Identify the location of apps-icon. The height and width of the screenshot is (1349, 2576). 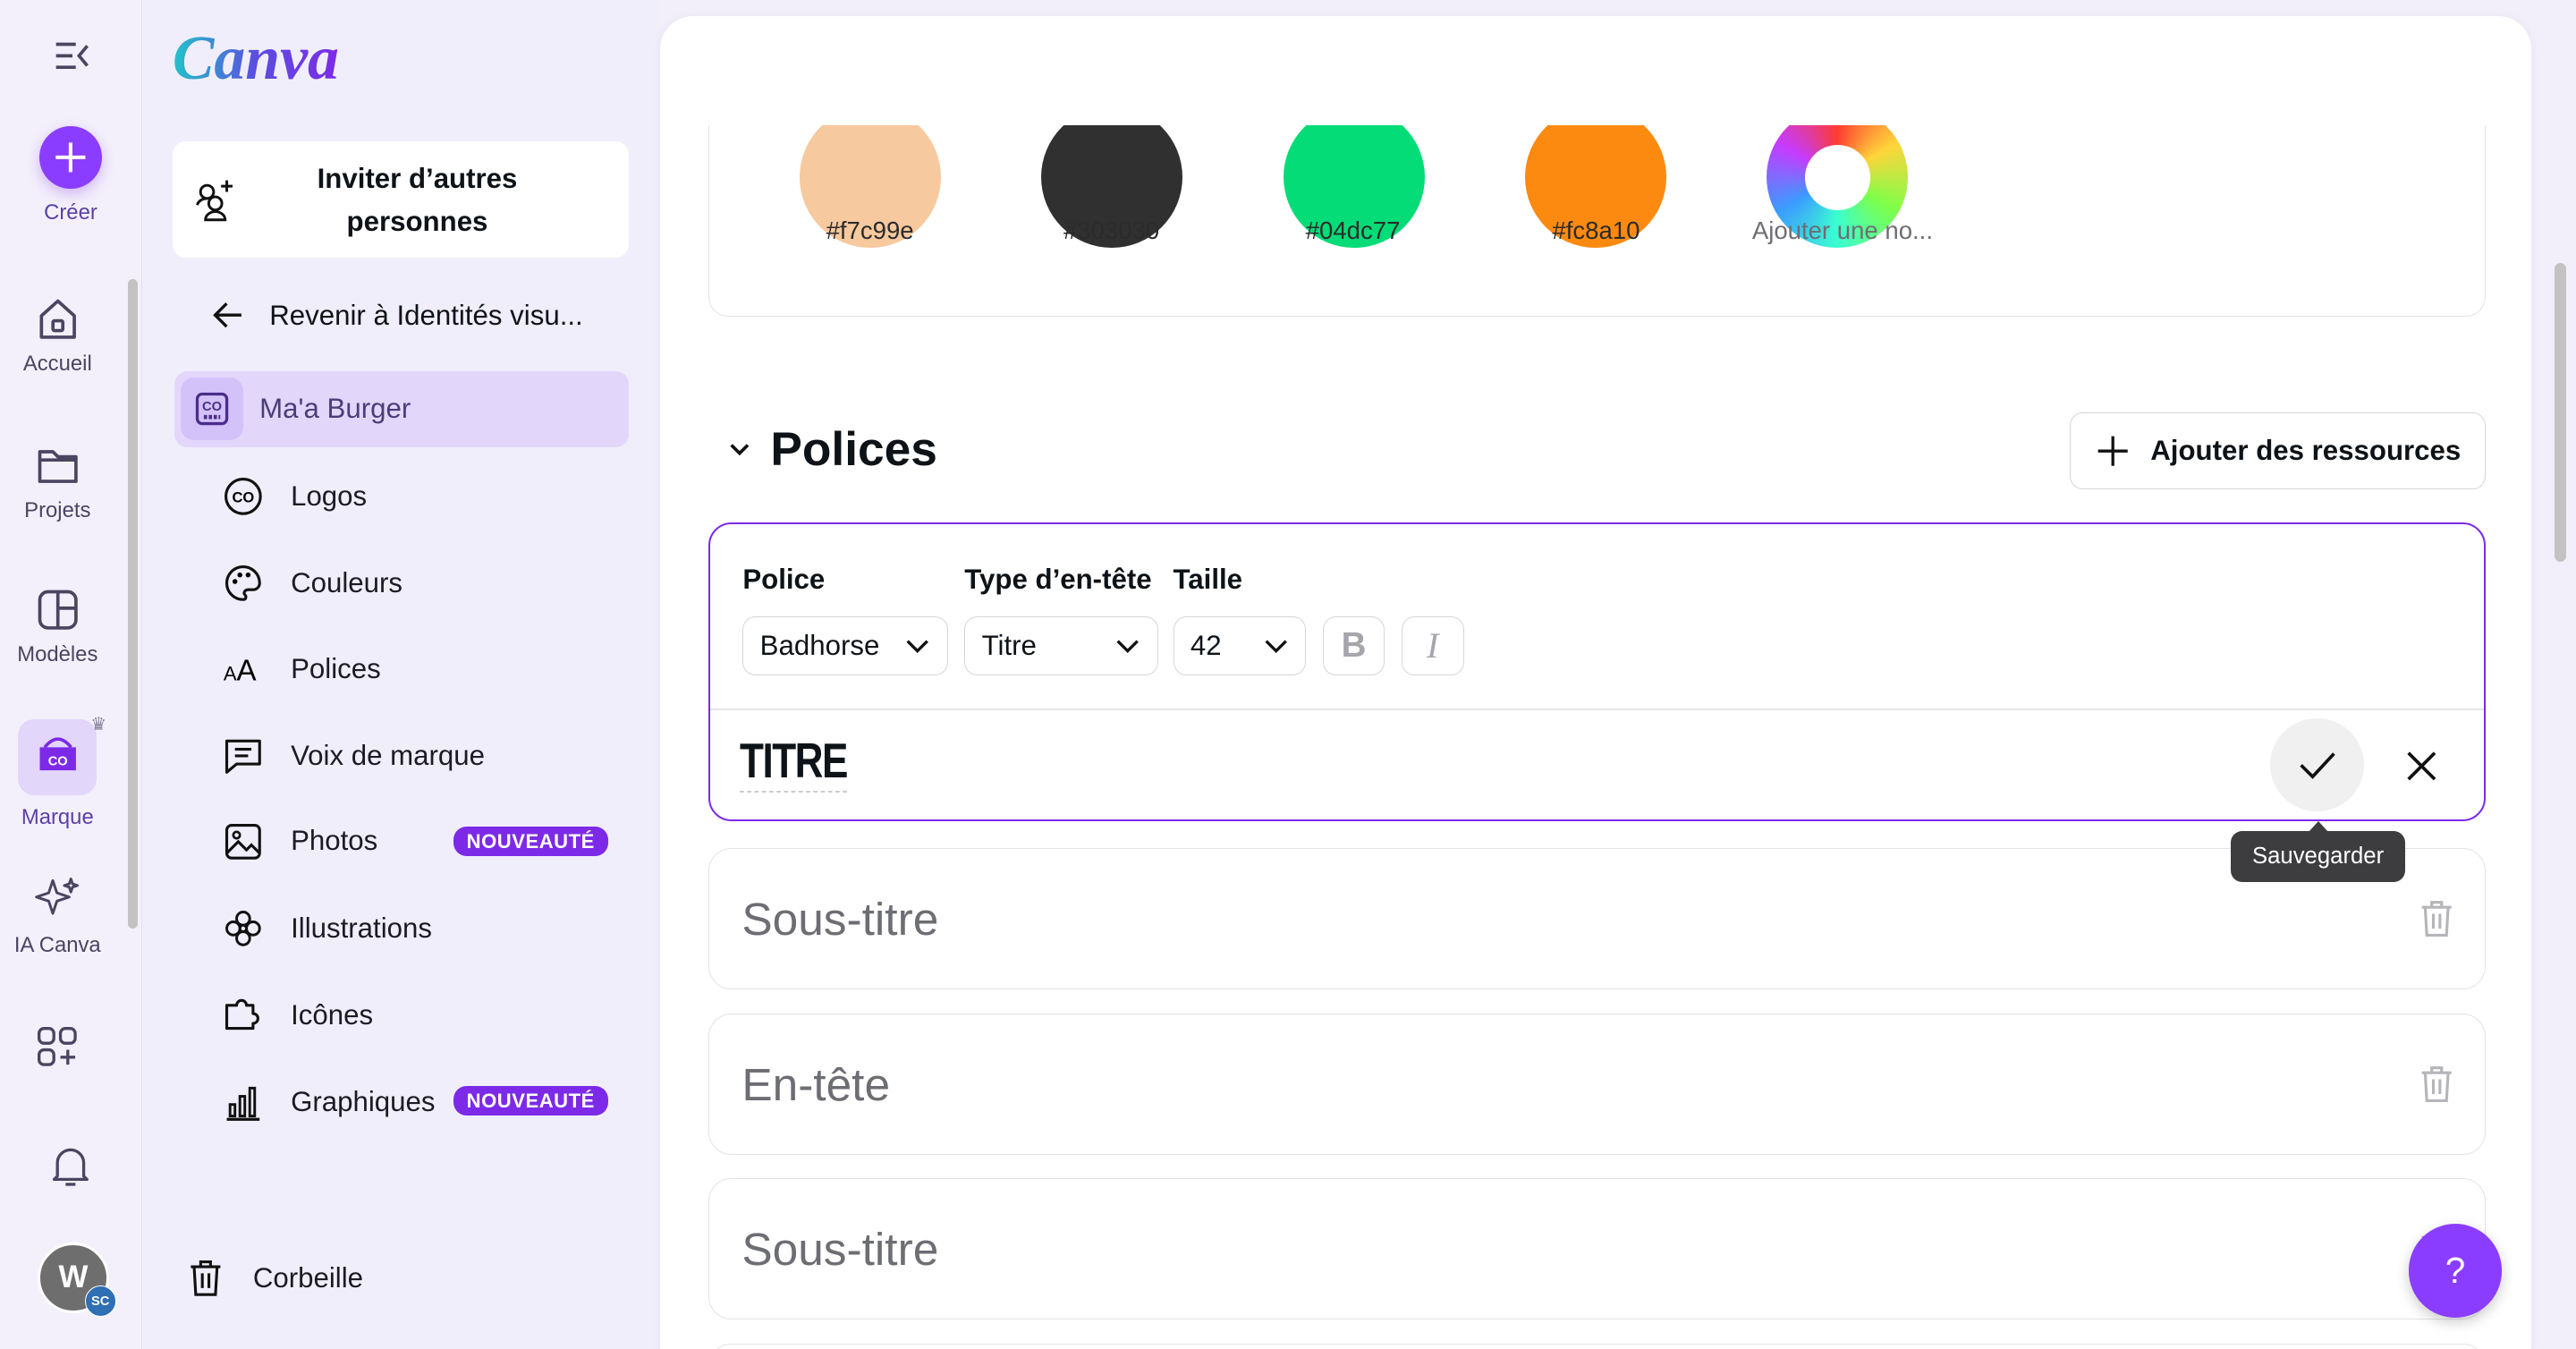
(57, 1046).